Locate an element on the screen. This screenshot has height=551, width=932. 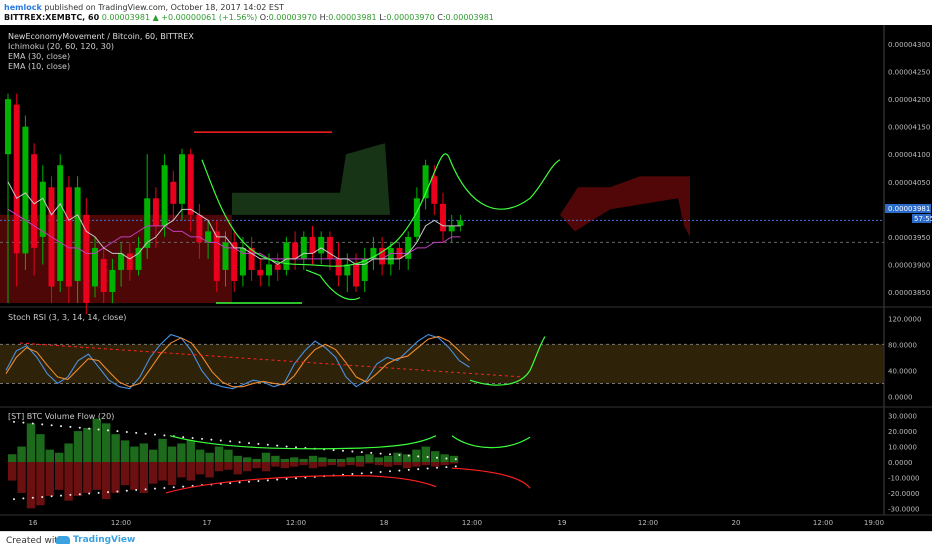
high-value: 0.00003981 is located at coordinates (352, 17).